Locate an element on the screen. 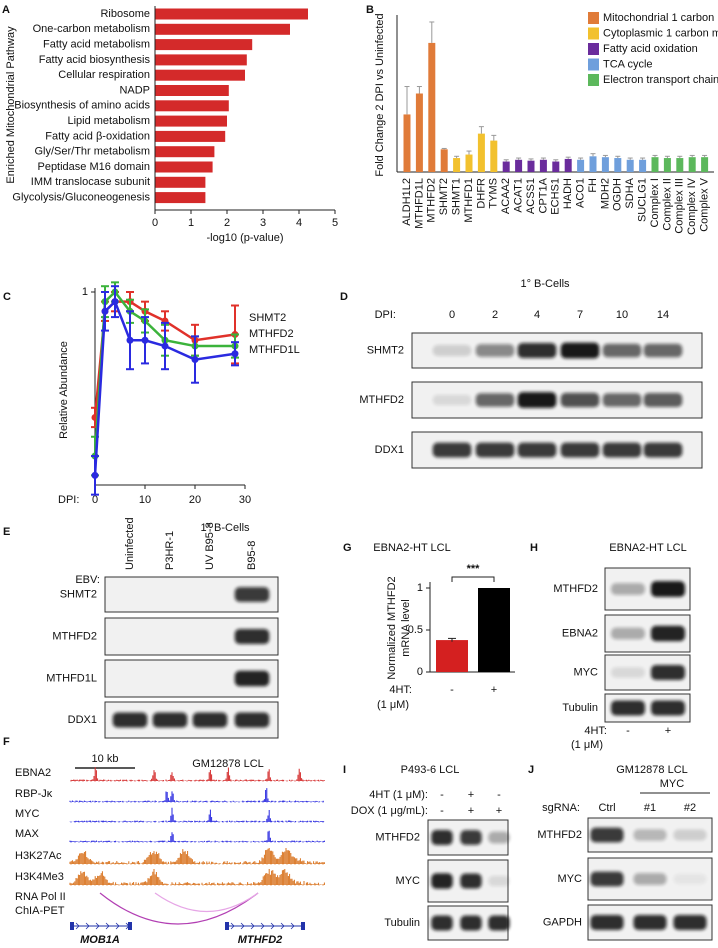  category-label: ACO1 is located at coordinates (581, 193).